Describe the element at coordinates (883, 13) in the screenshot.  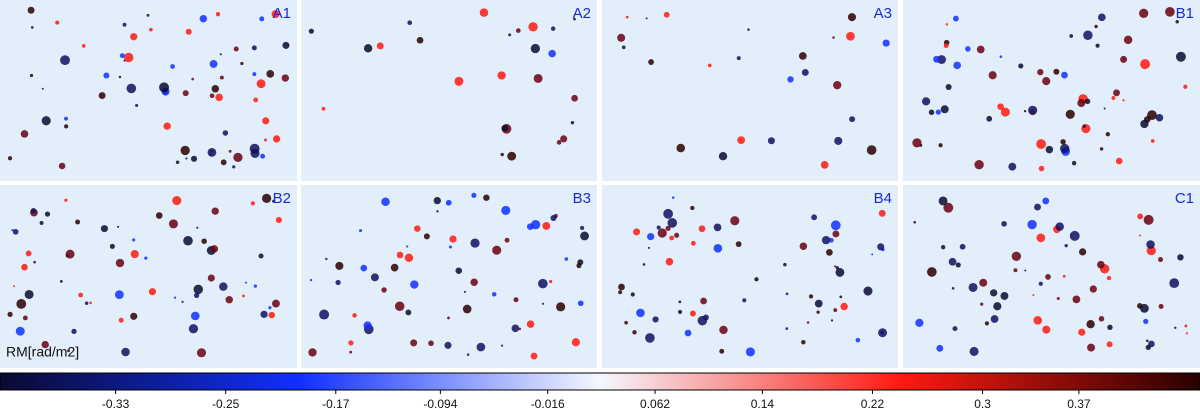
I see `panel-label: A3` at that location.